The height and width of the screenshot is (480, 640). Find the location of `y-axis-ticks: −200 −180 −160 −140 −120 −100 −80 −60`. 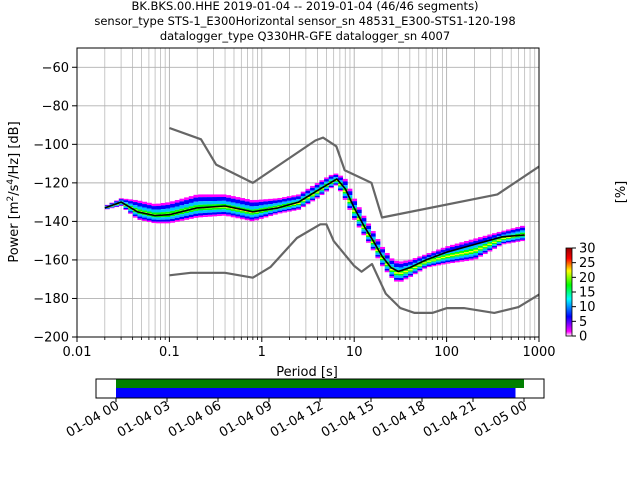

y-axis-ticks: −200 −180 −160 −140 −120 −100 −80 −60 is located at coordinates (55, 203).